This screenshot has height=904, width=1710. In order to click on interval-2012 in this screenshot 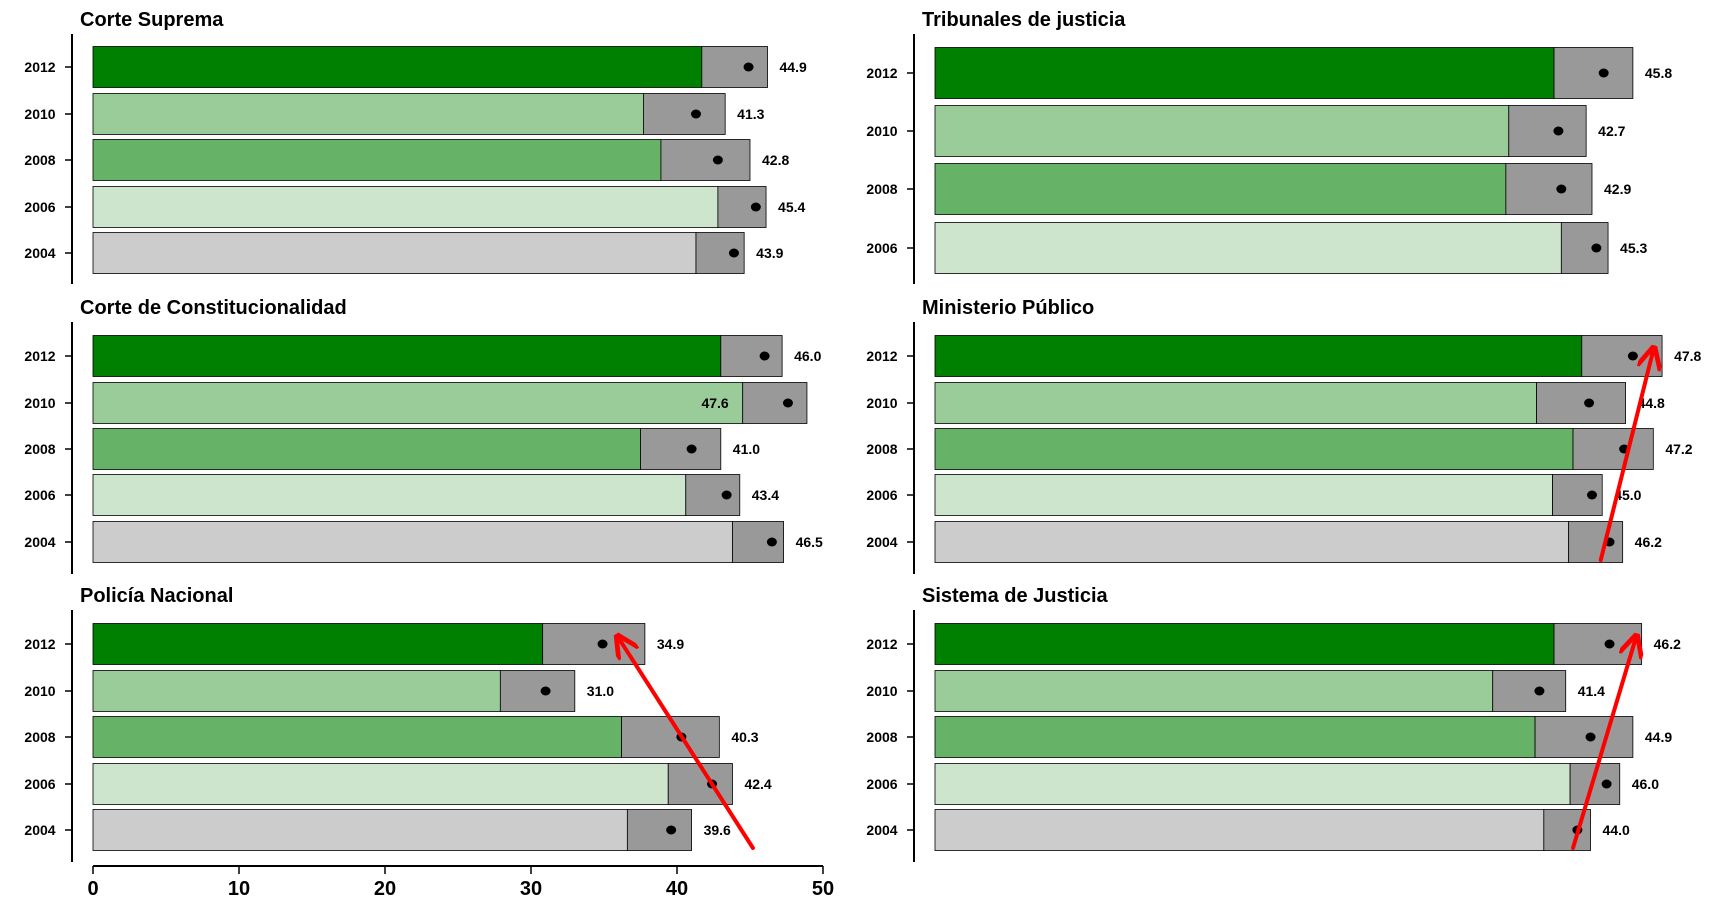, I will do `click(751, 356)`.